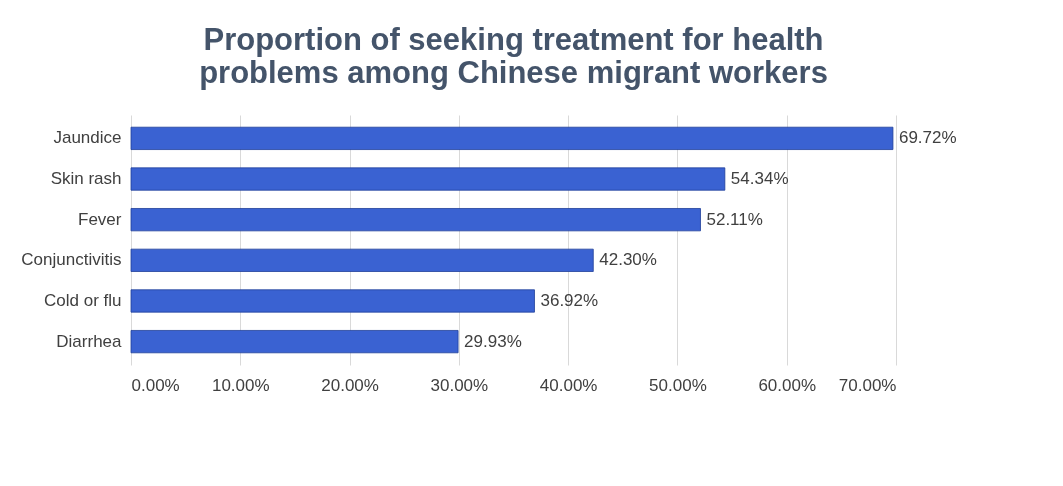 This screenshot has width=1063, height=486. Describe the element at coordinates (867, 385) in the screenshot. I see `x-tick-label: 70.00%` at that location.